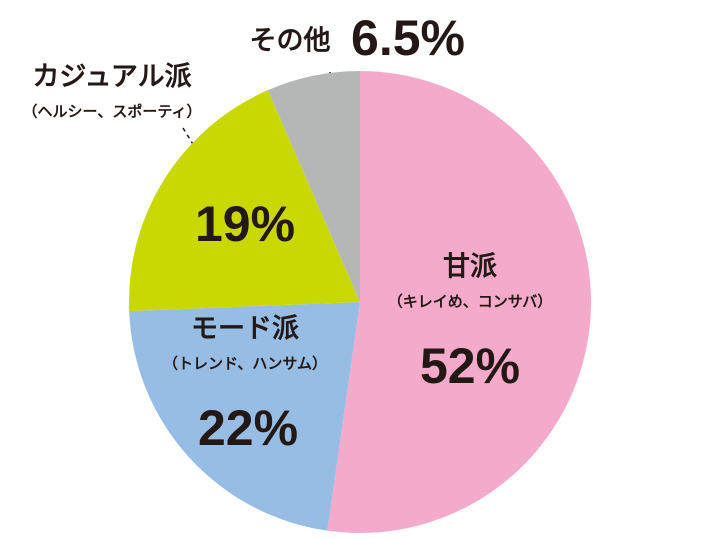  Describe the element at coordinates (112, 112) in the screenshot. I see `slice-sublabel: （ヘルシー、スポーティ）` at that location.